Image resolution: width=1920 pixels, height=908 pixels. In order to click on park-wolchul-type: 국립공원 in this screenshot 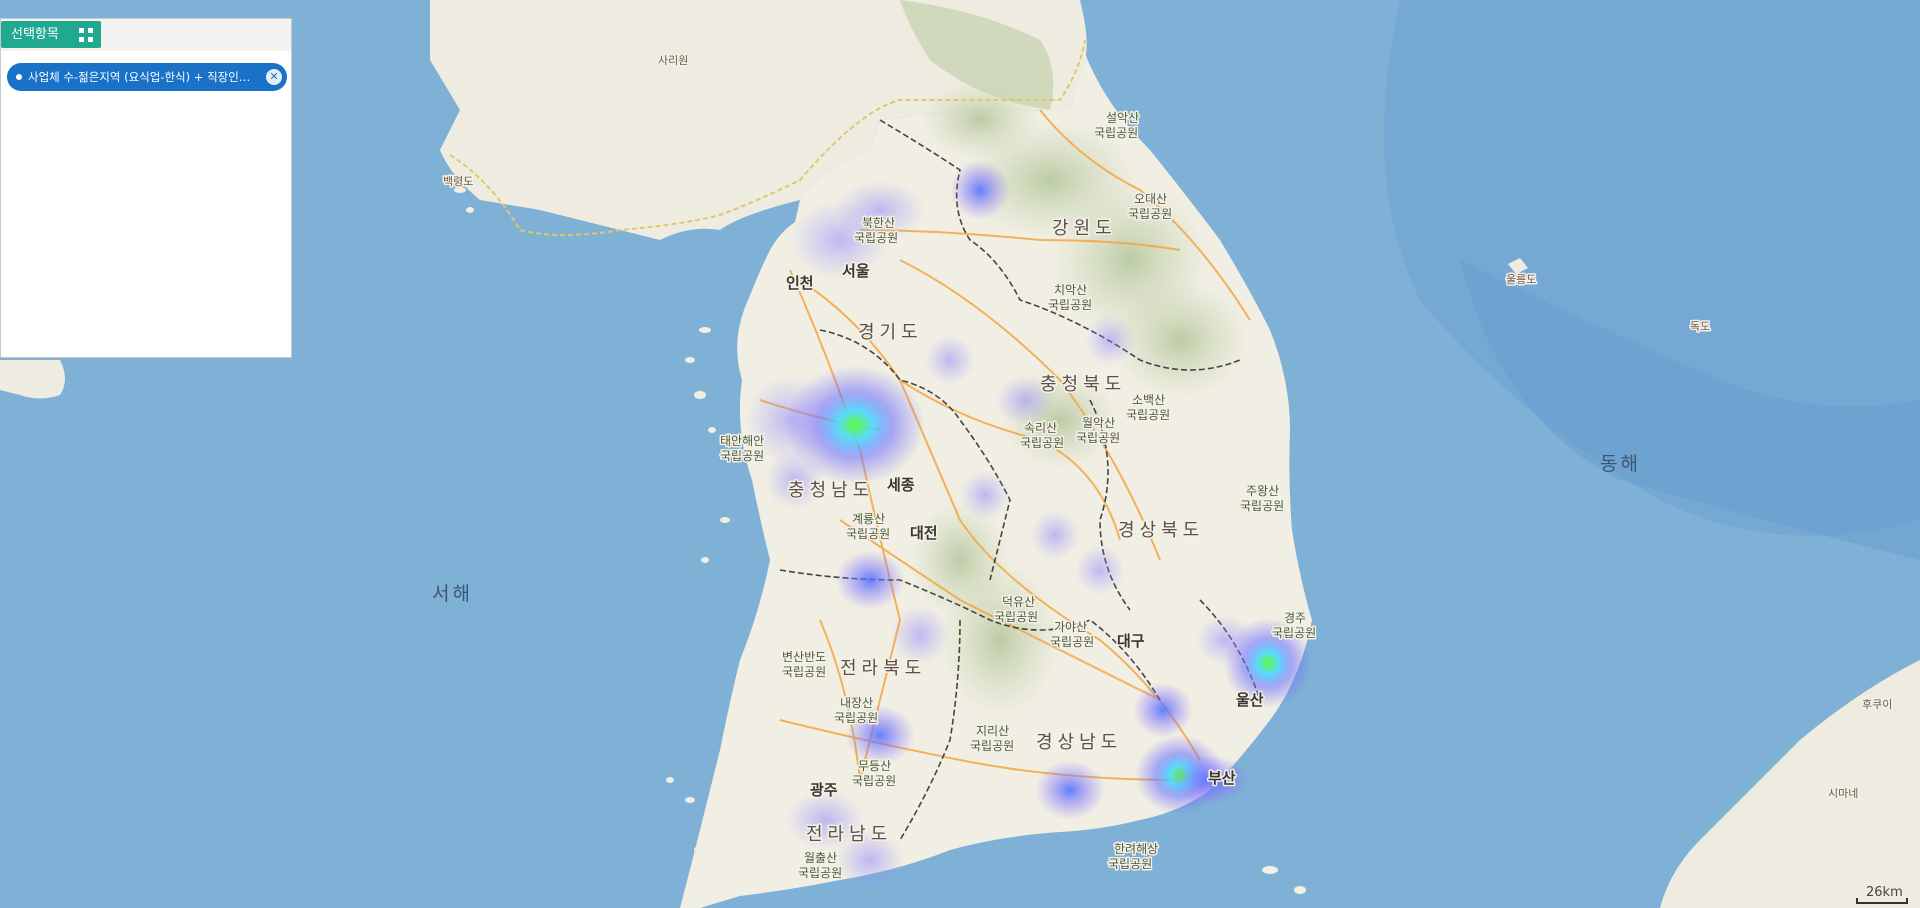, I will do `click(820, 873)`.